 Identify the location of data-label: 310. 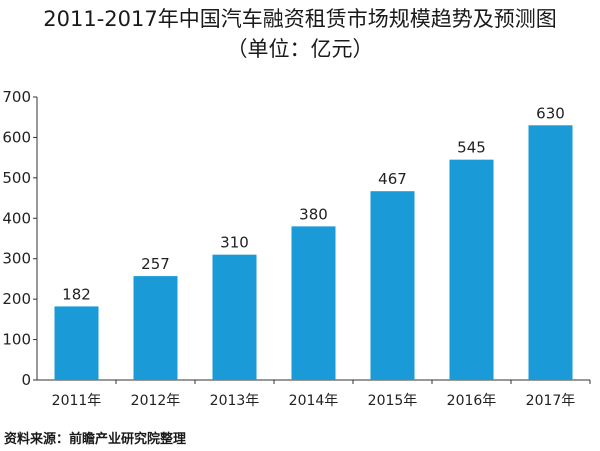
(234, 243).